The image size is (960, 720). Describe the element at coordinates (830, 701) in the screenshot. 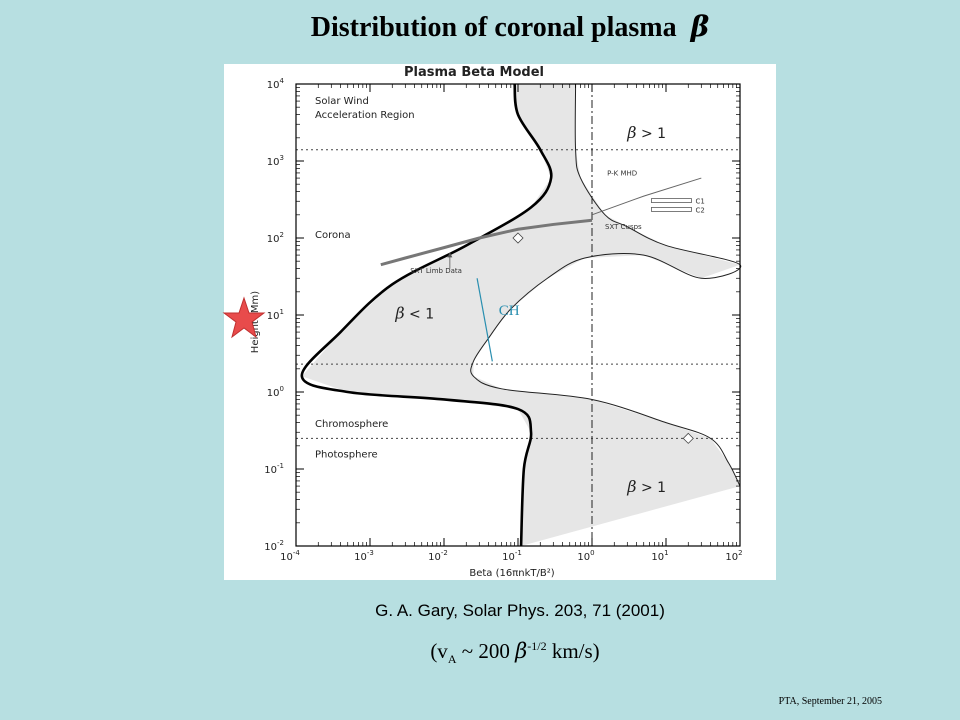

I see `footer-date: PTA, September 21, 2005` at that location.